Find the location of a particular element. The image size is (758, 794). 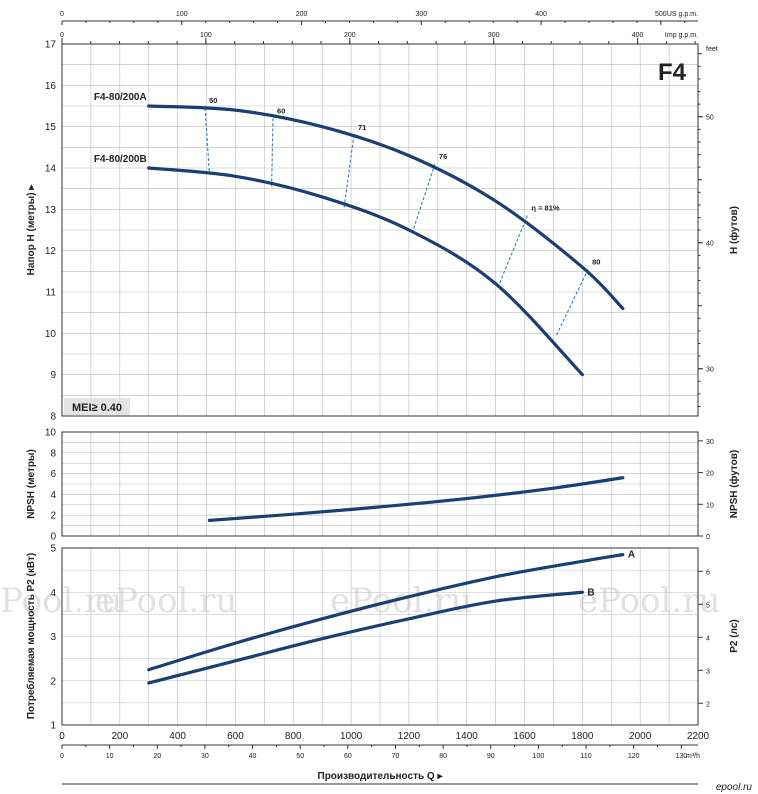

m3h-tick-label: 120 is located at coordinates (634, 756).